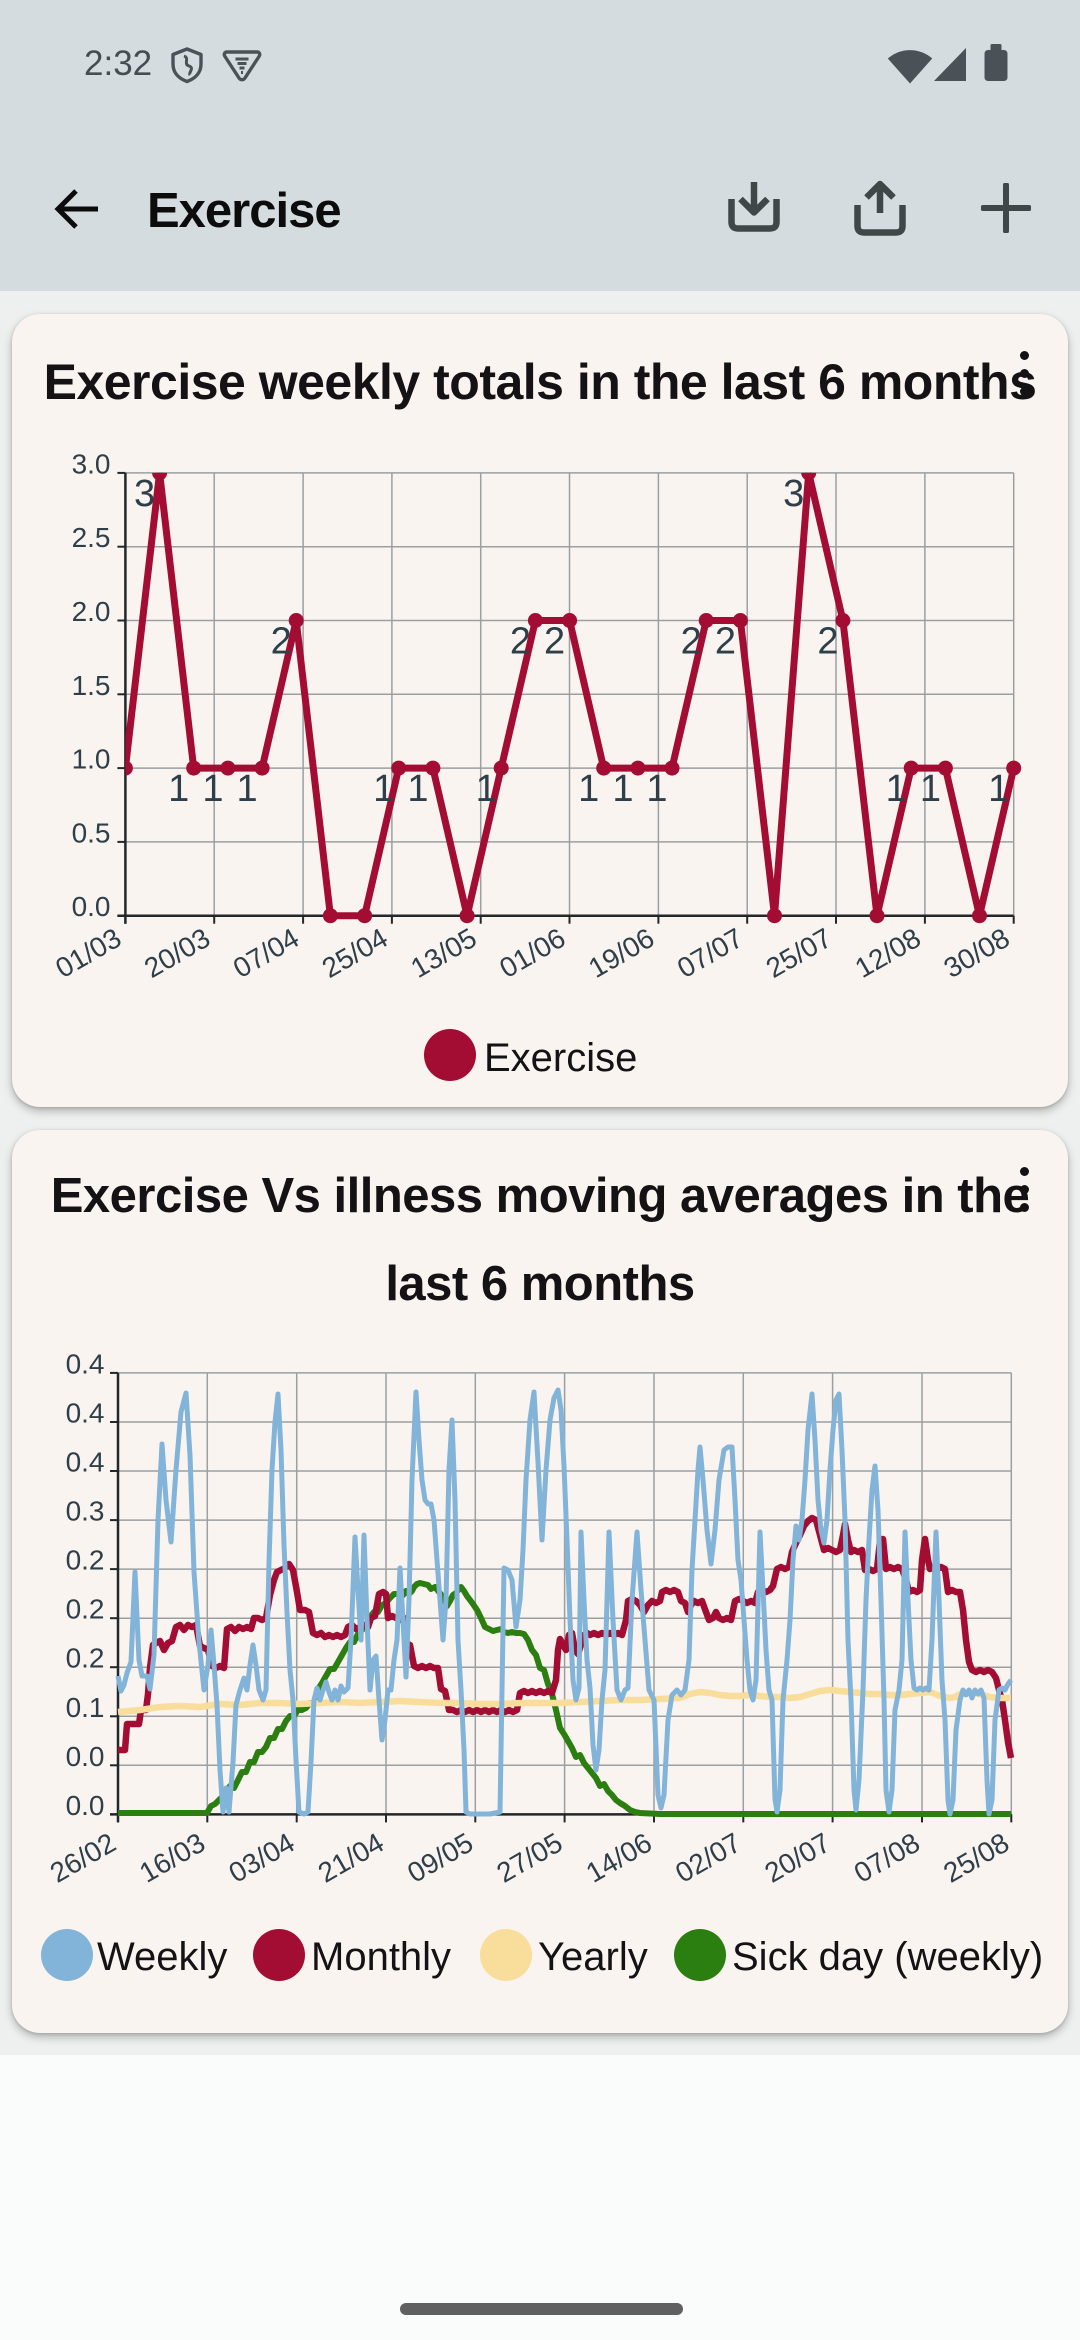 The image size is (1080, 2340). What do you see at coordinates (621, 953) in the screenshot?
I see `svg-text: 19/06` at bounding box center [621, 953].